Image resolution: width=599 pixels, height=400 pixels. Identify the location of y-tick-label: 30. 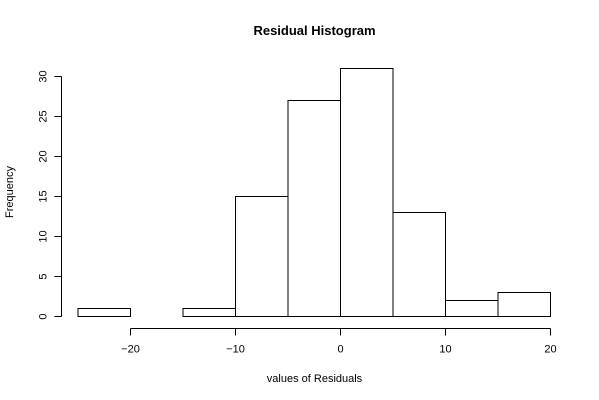
(44, 76).